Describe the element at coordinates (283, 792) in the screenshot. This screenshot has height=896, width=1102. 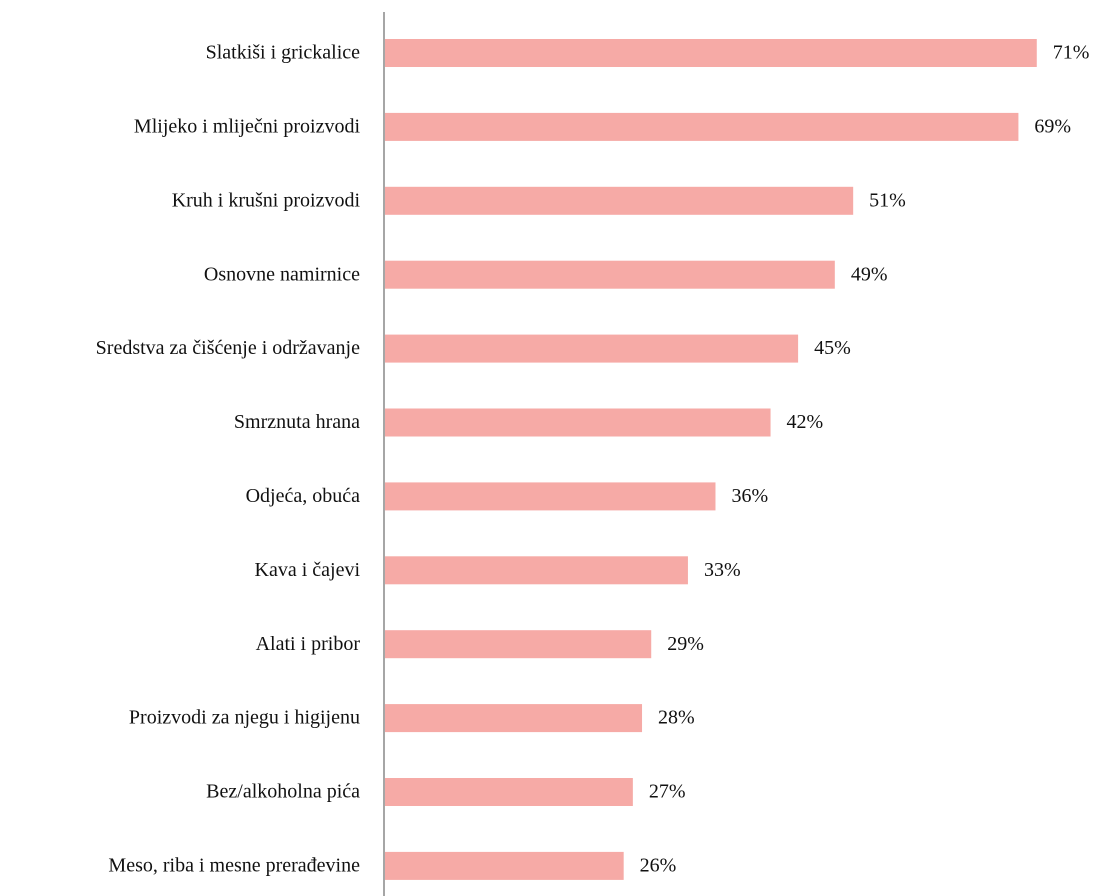
I see `category-label: Bez/alkoholna pića` at that location.